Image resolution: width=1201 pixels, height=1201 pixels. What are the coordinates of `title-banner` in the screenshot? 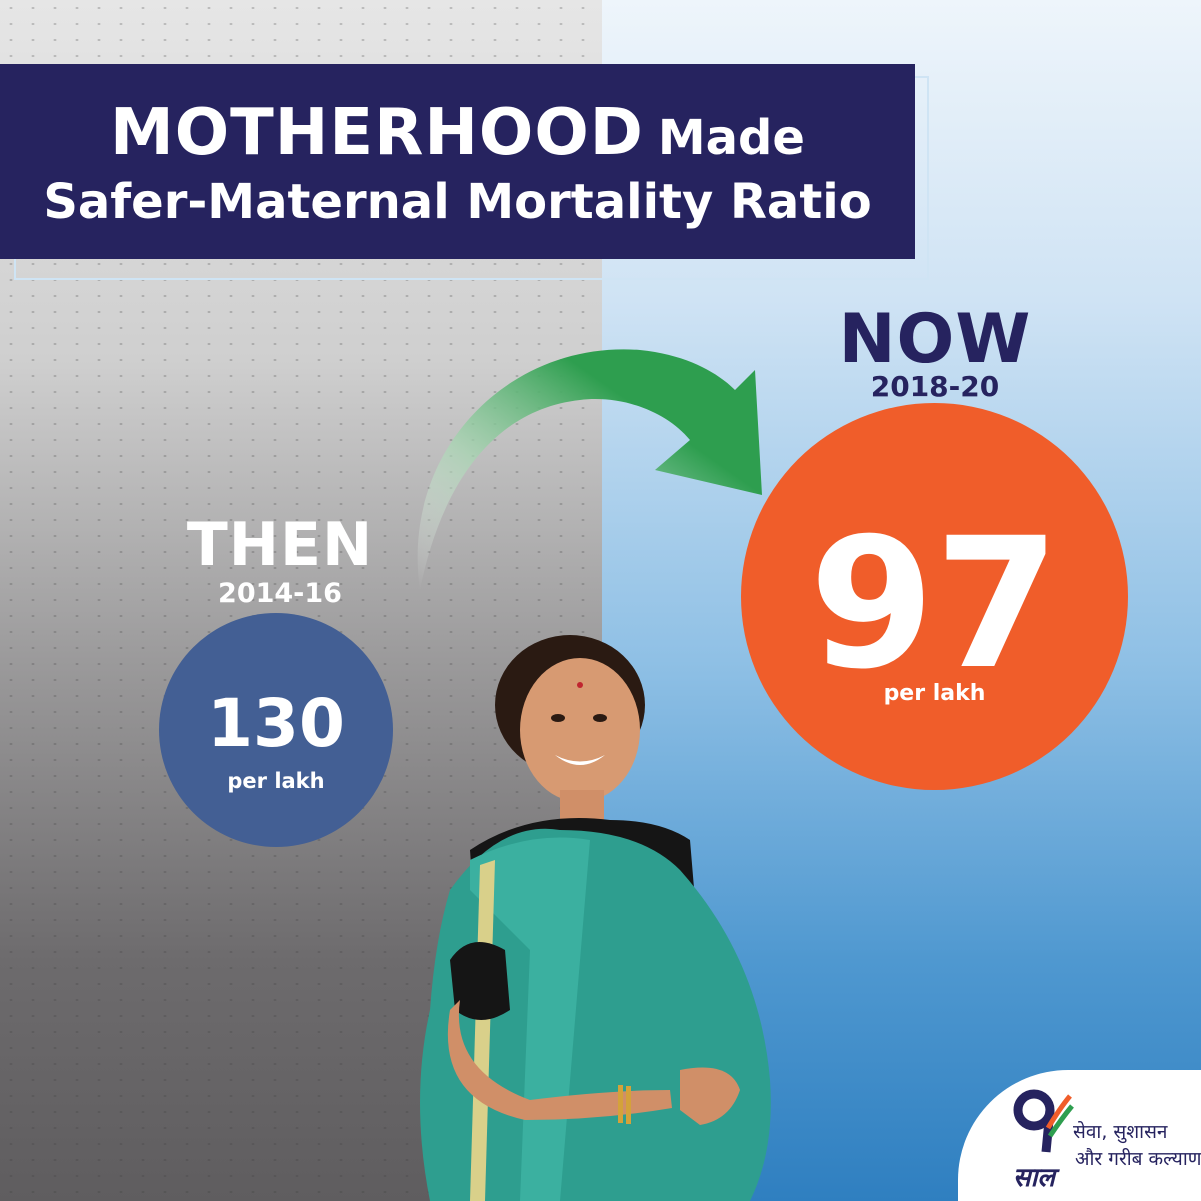 It's located at (457, 161).